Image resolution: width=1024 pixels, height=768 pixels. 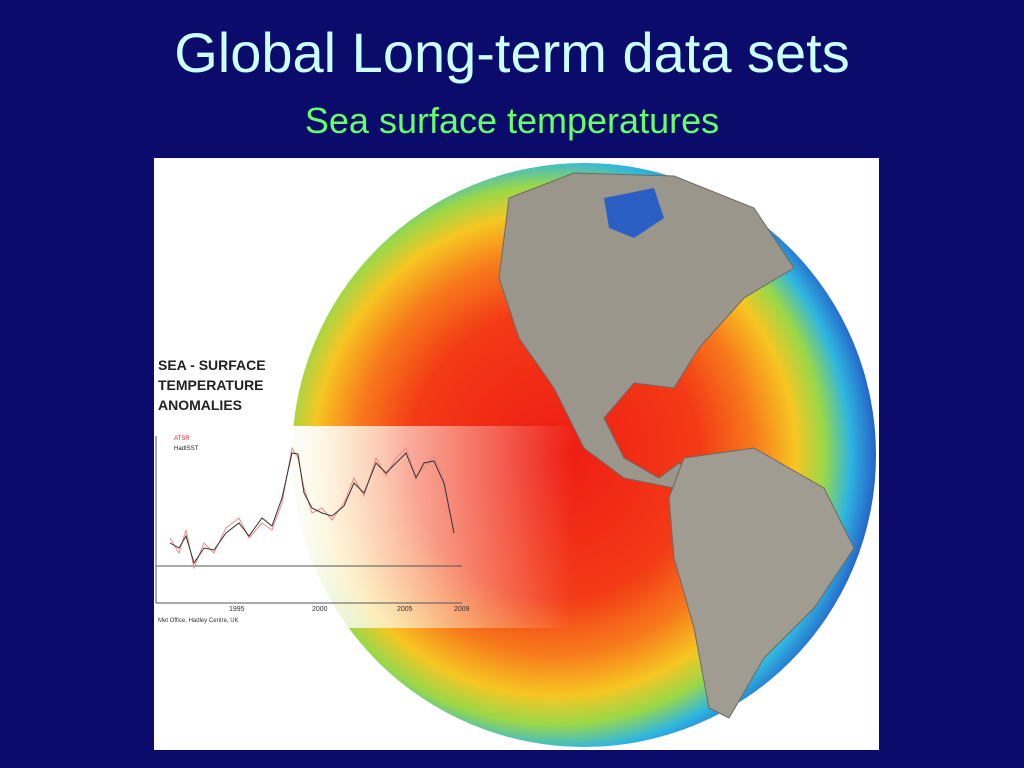 What do you see at coordinates (512, 120) in the screenshot?
I see `slide-subtitle: Sea surface temperatures` at bounding box center [512, 120].